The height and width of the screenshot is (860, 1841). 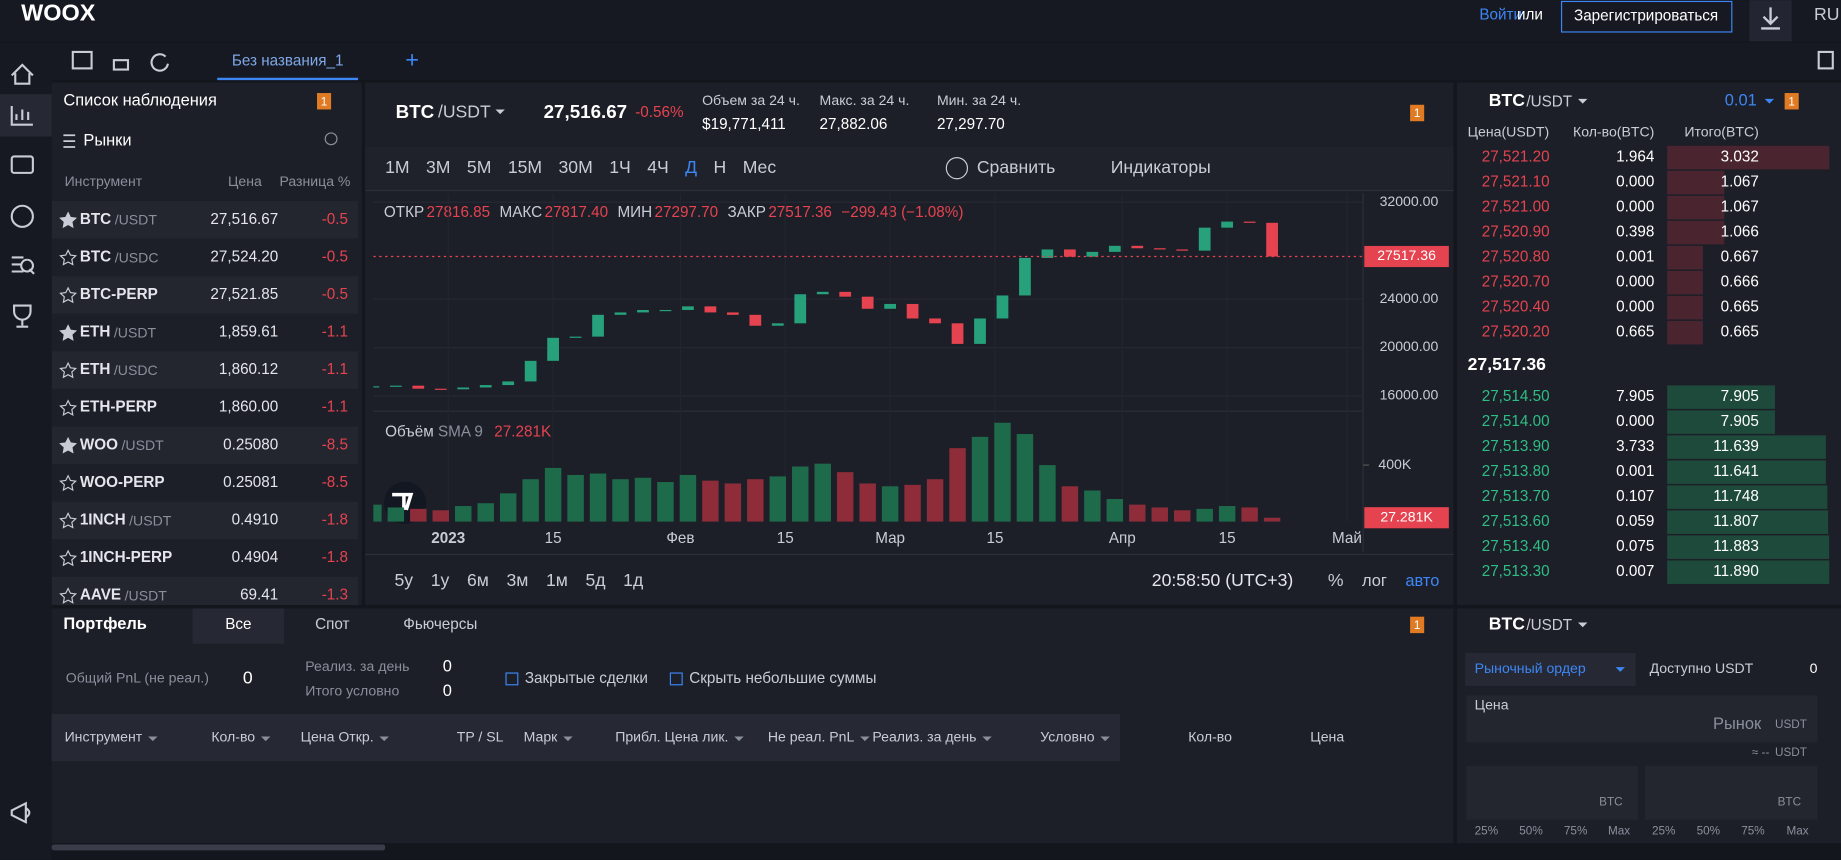 What do you see at coordinates (1741, 101) in the screenshot?
I see `price-step: 0.01` at bounding box center [1741, 101].